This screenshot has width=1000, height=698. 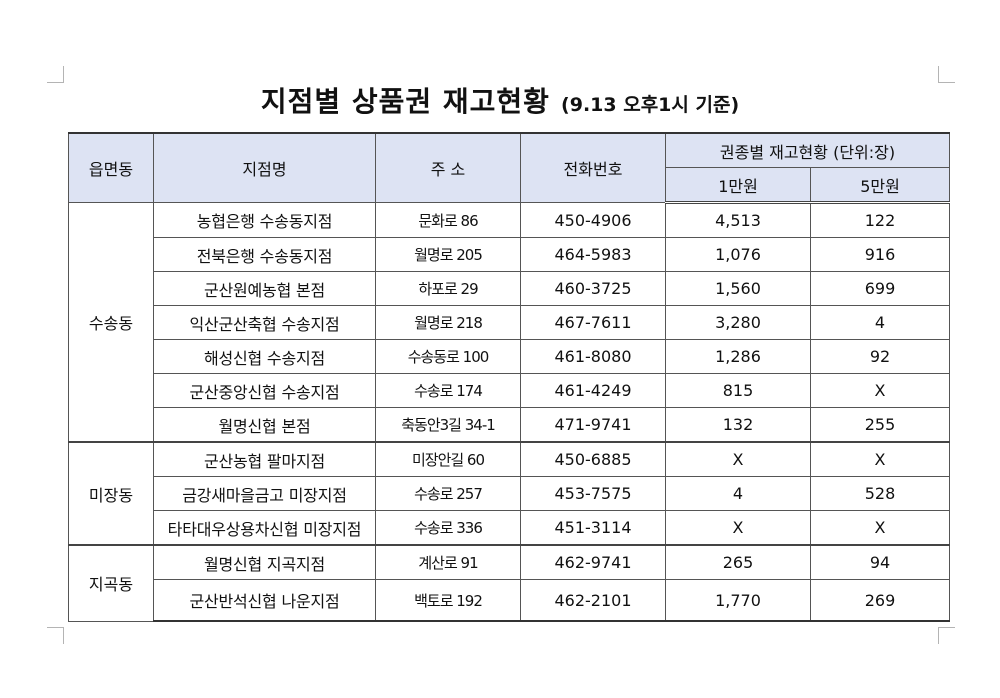 I want to click on phone-cell: 451-3114, so click(x=593, y=528).